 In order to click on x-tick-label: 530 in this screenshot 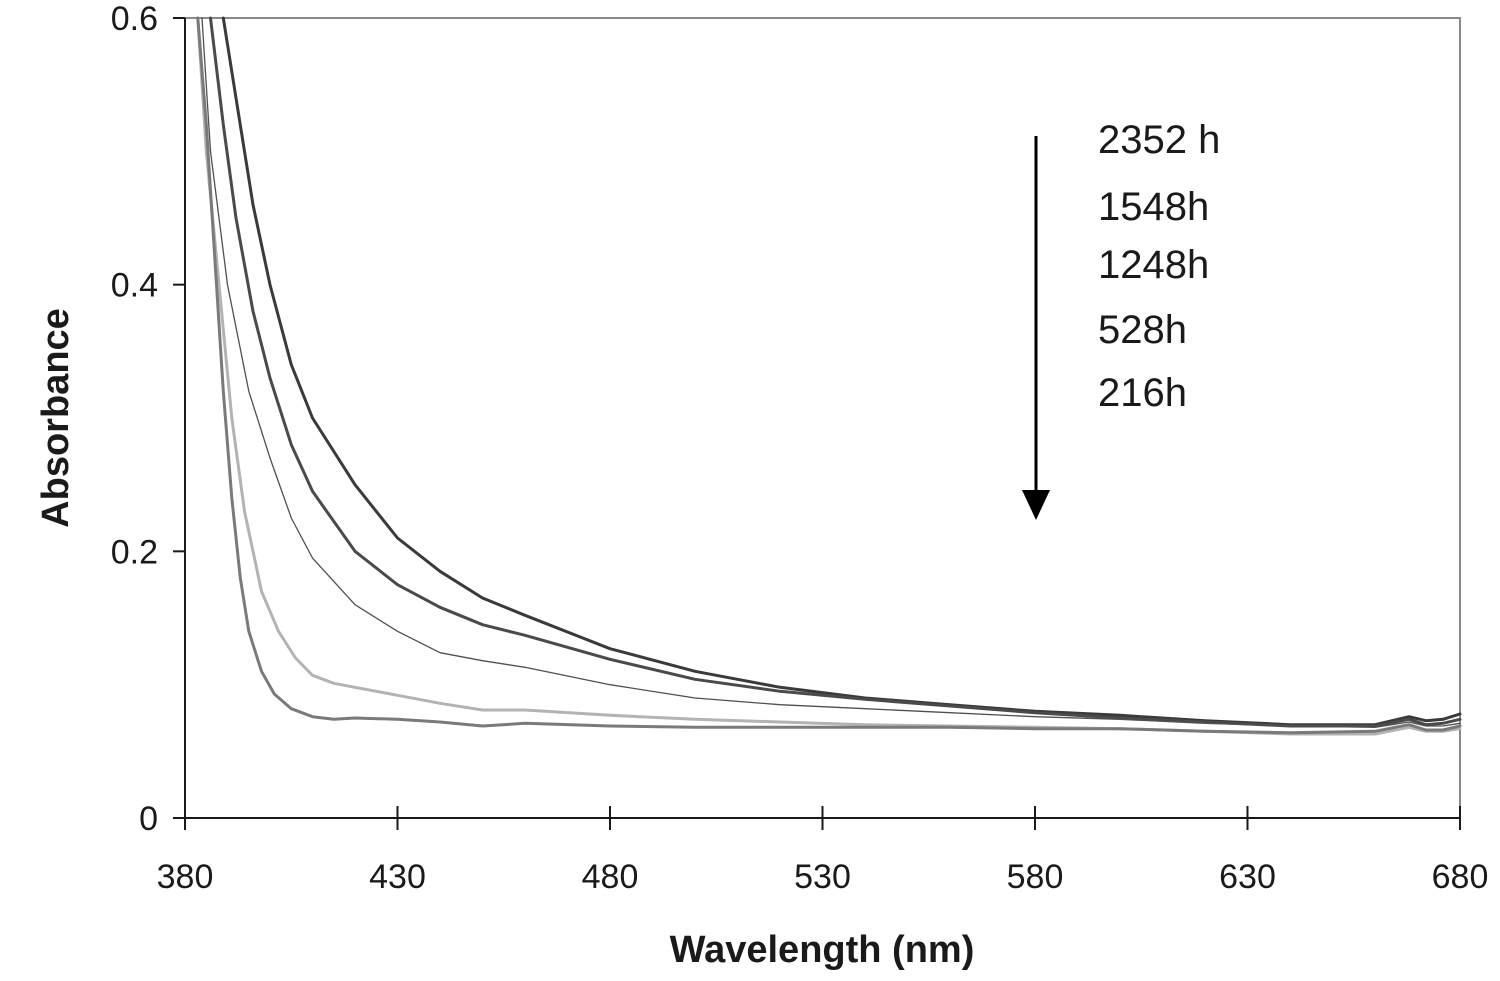, I will do `click(822, 877)`.